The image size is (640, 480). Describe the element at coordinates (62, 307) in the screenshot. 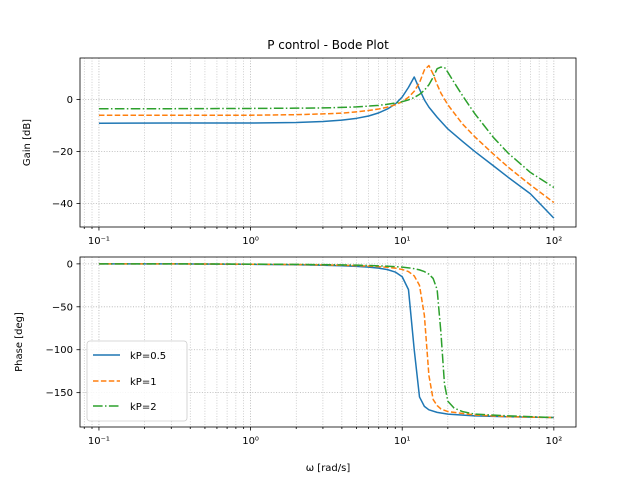

I see `phase-y-tick-label: −50` at that location.